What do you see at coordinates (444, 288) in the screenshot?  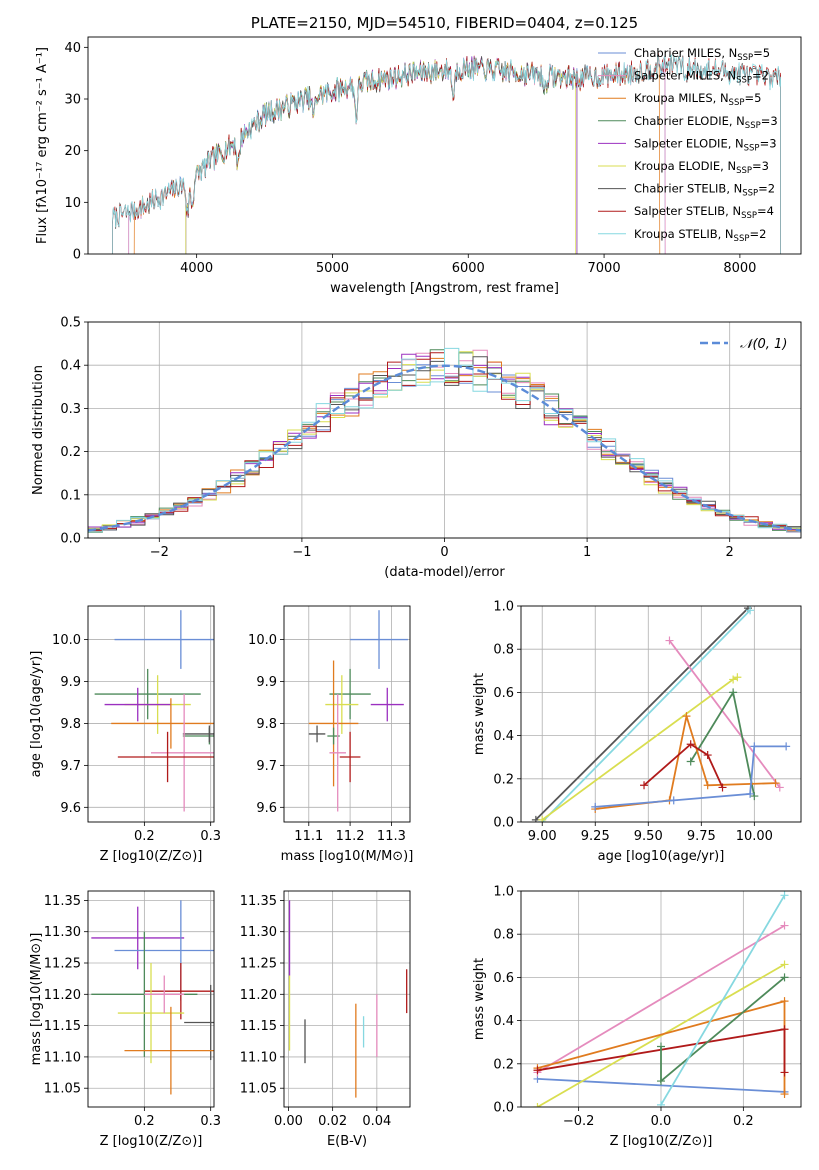 I see `x-axis-label: wavelength [Angstrom, rest frame]` at bounding box center [444, 288].